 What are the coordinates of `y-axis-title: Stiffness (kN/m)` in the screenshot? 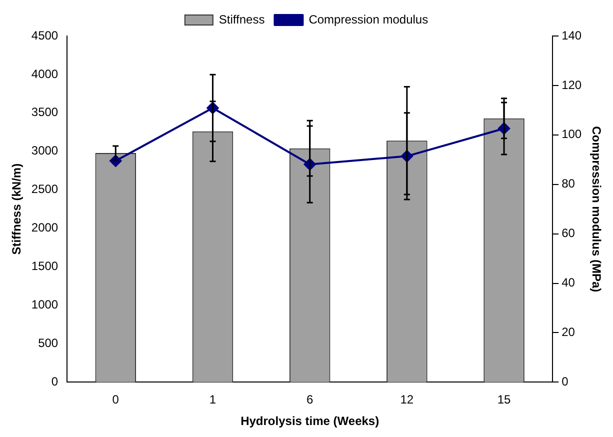 It's located at (17, 209).